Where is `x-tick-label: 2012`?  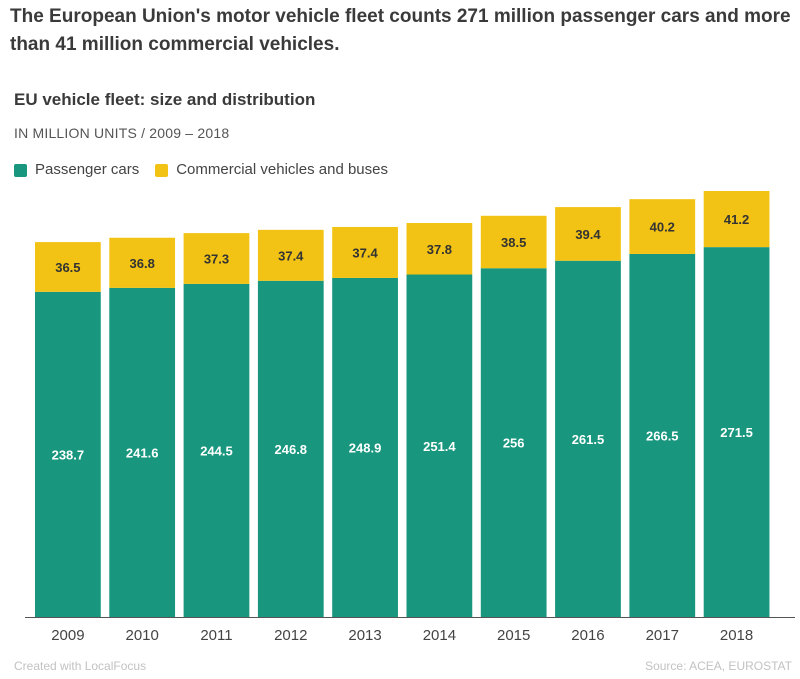 x-tick-label: 2012 is located at coordinates (290, 635).